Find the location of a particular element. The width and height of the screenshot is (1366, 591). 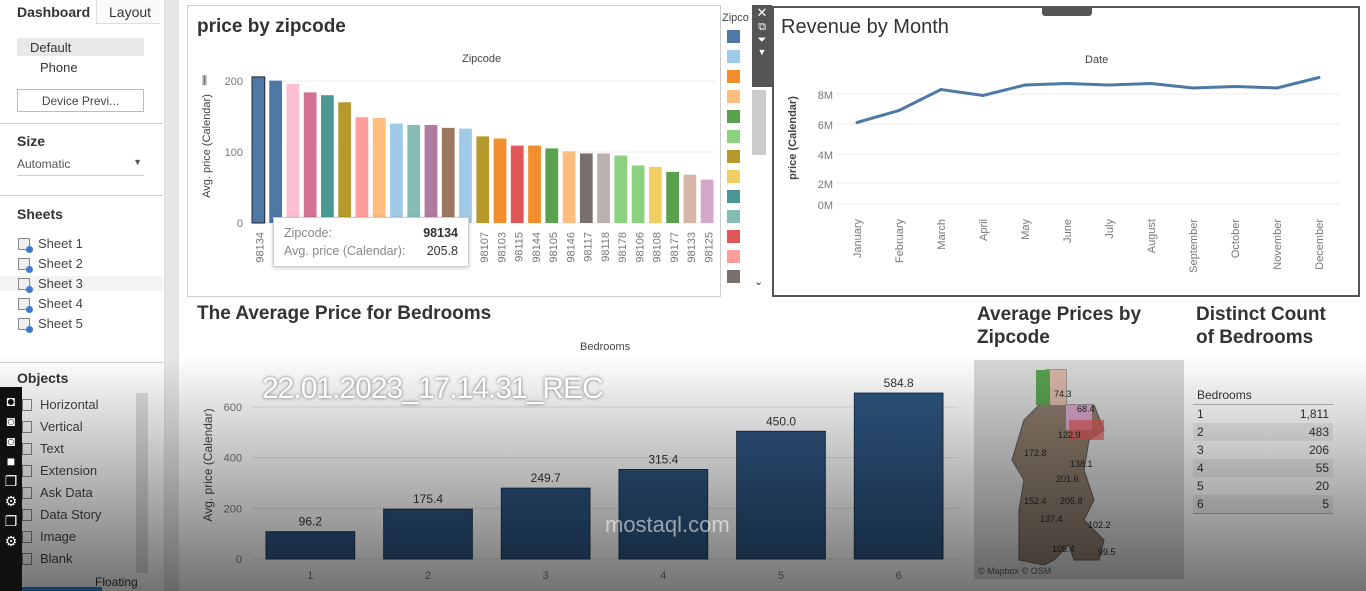

object-item: Horizontal is located at coordinates (60, 404).